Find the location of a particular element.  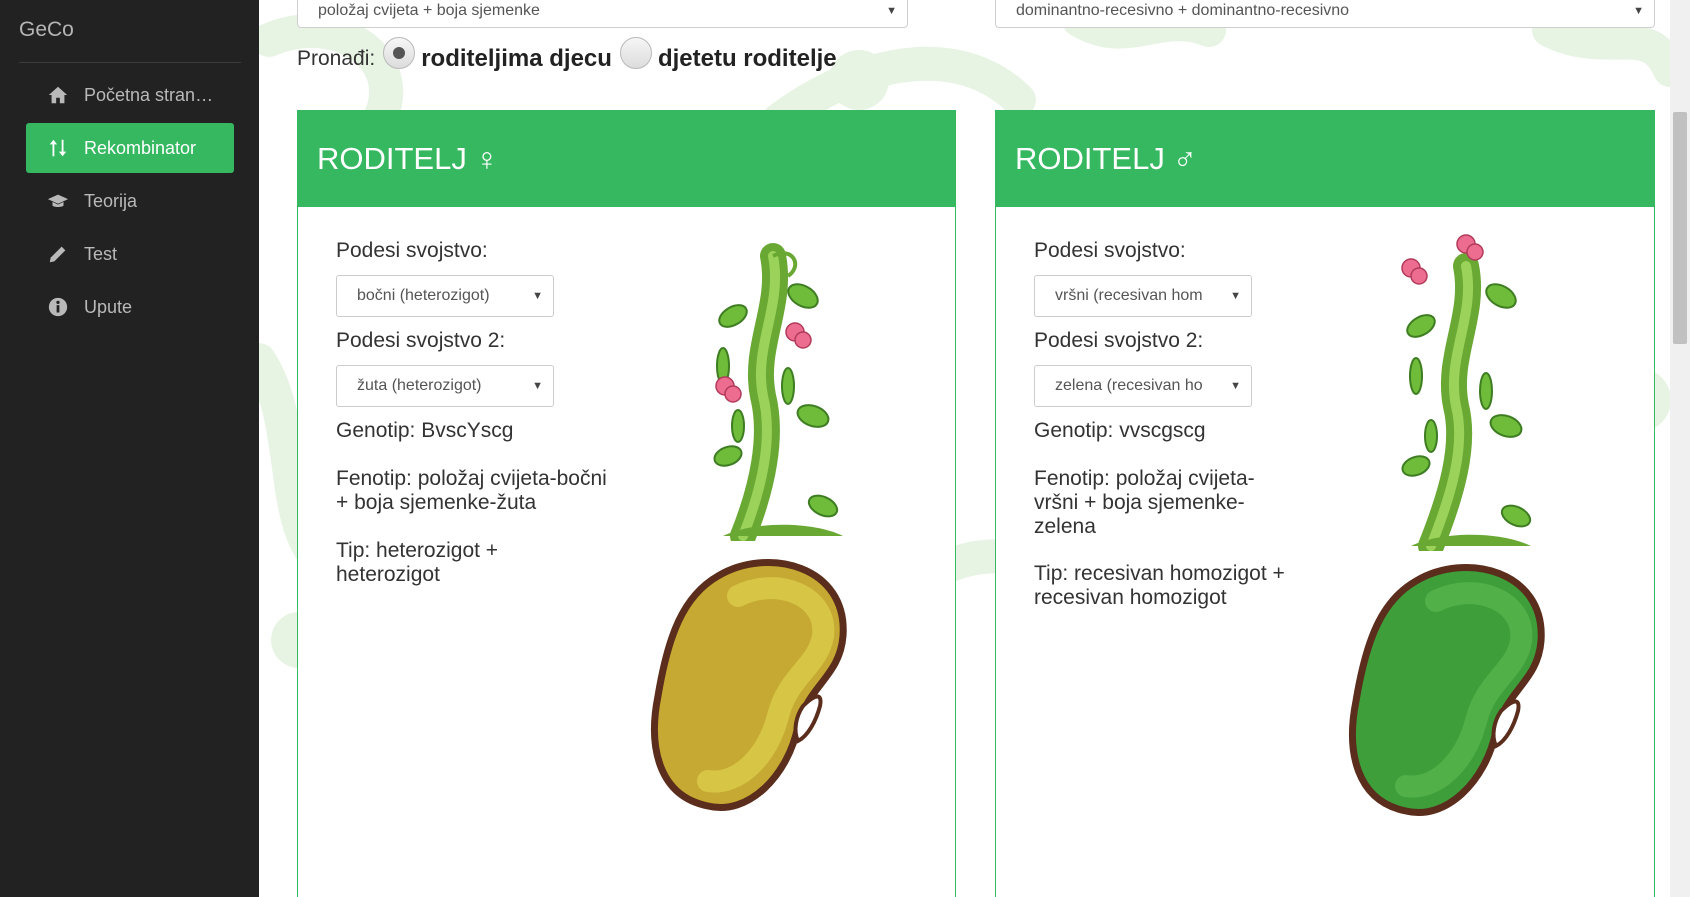

radio-parents-to-children is located at coordinates (399, 53).